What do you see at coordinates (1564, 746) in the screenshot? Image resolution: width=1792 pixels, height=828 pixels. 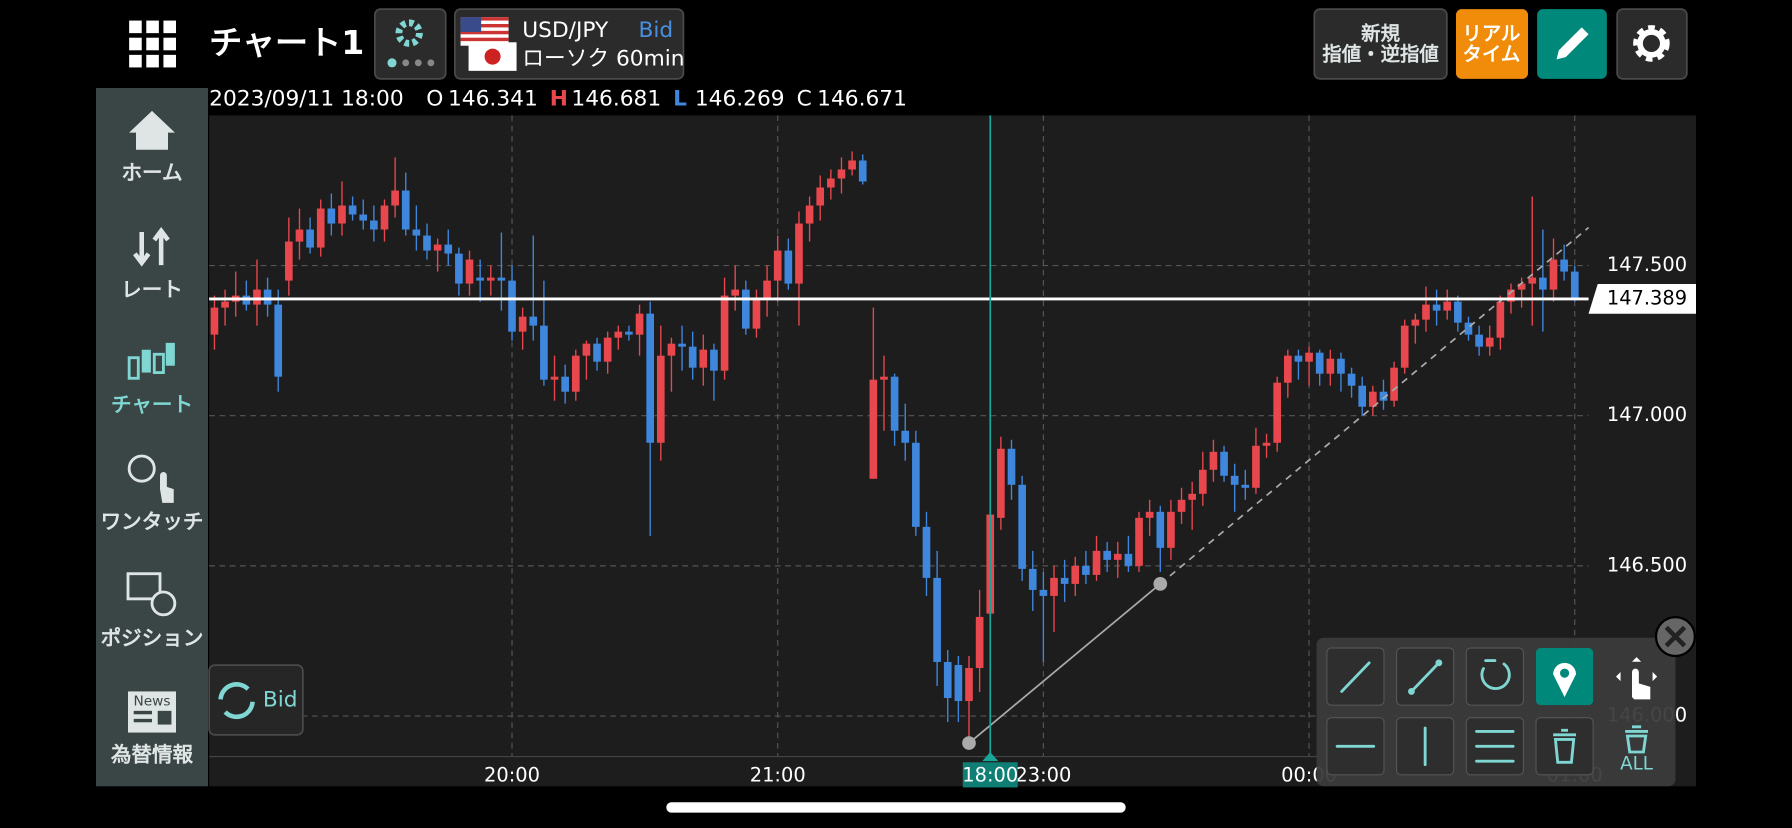 I see `tool-delete` at bounding box center [1564, 746].